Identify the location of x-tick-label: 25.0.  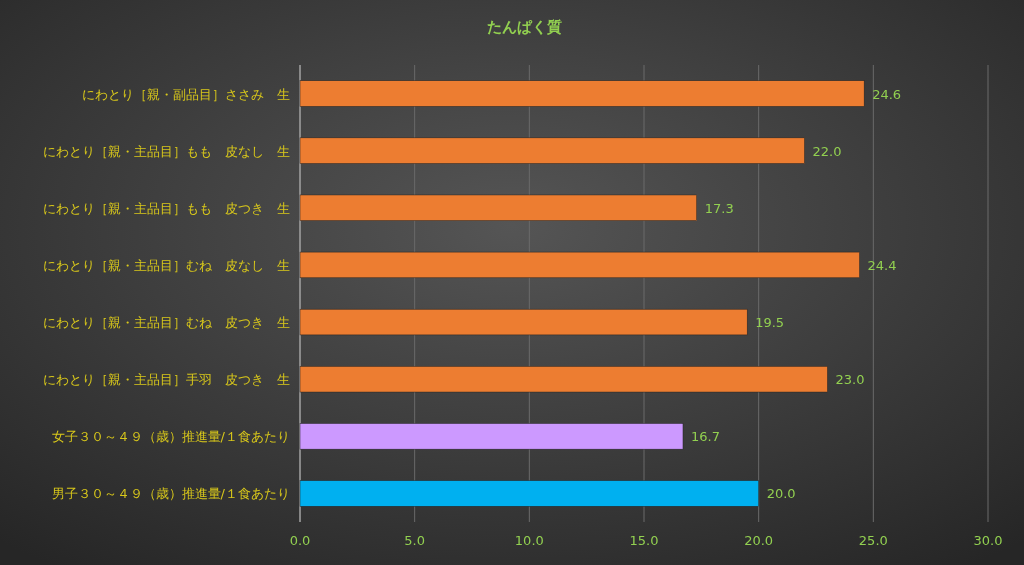
(873, 540).